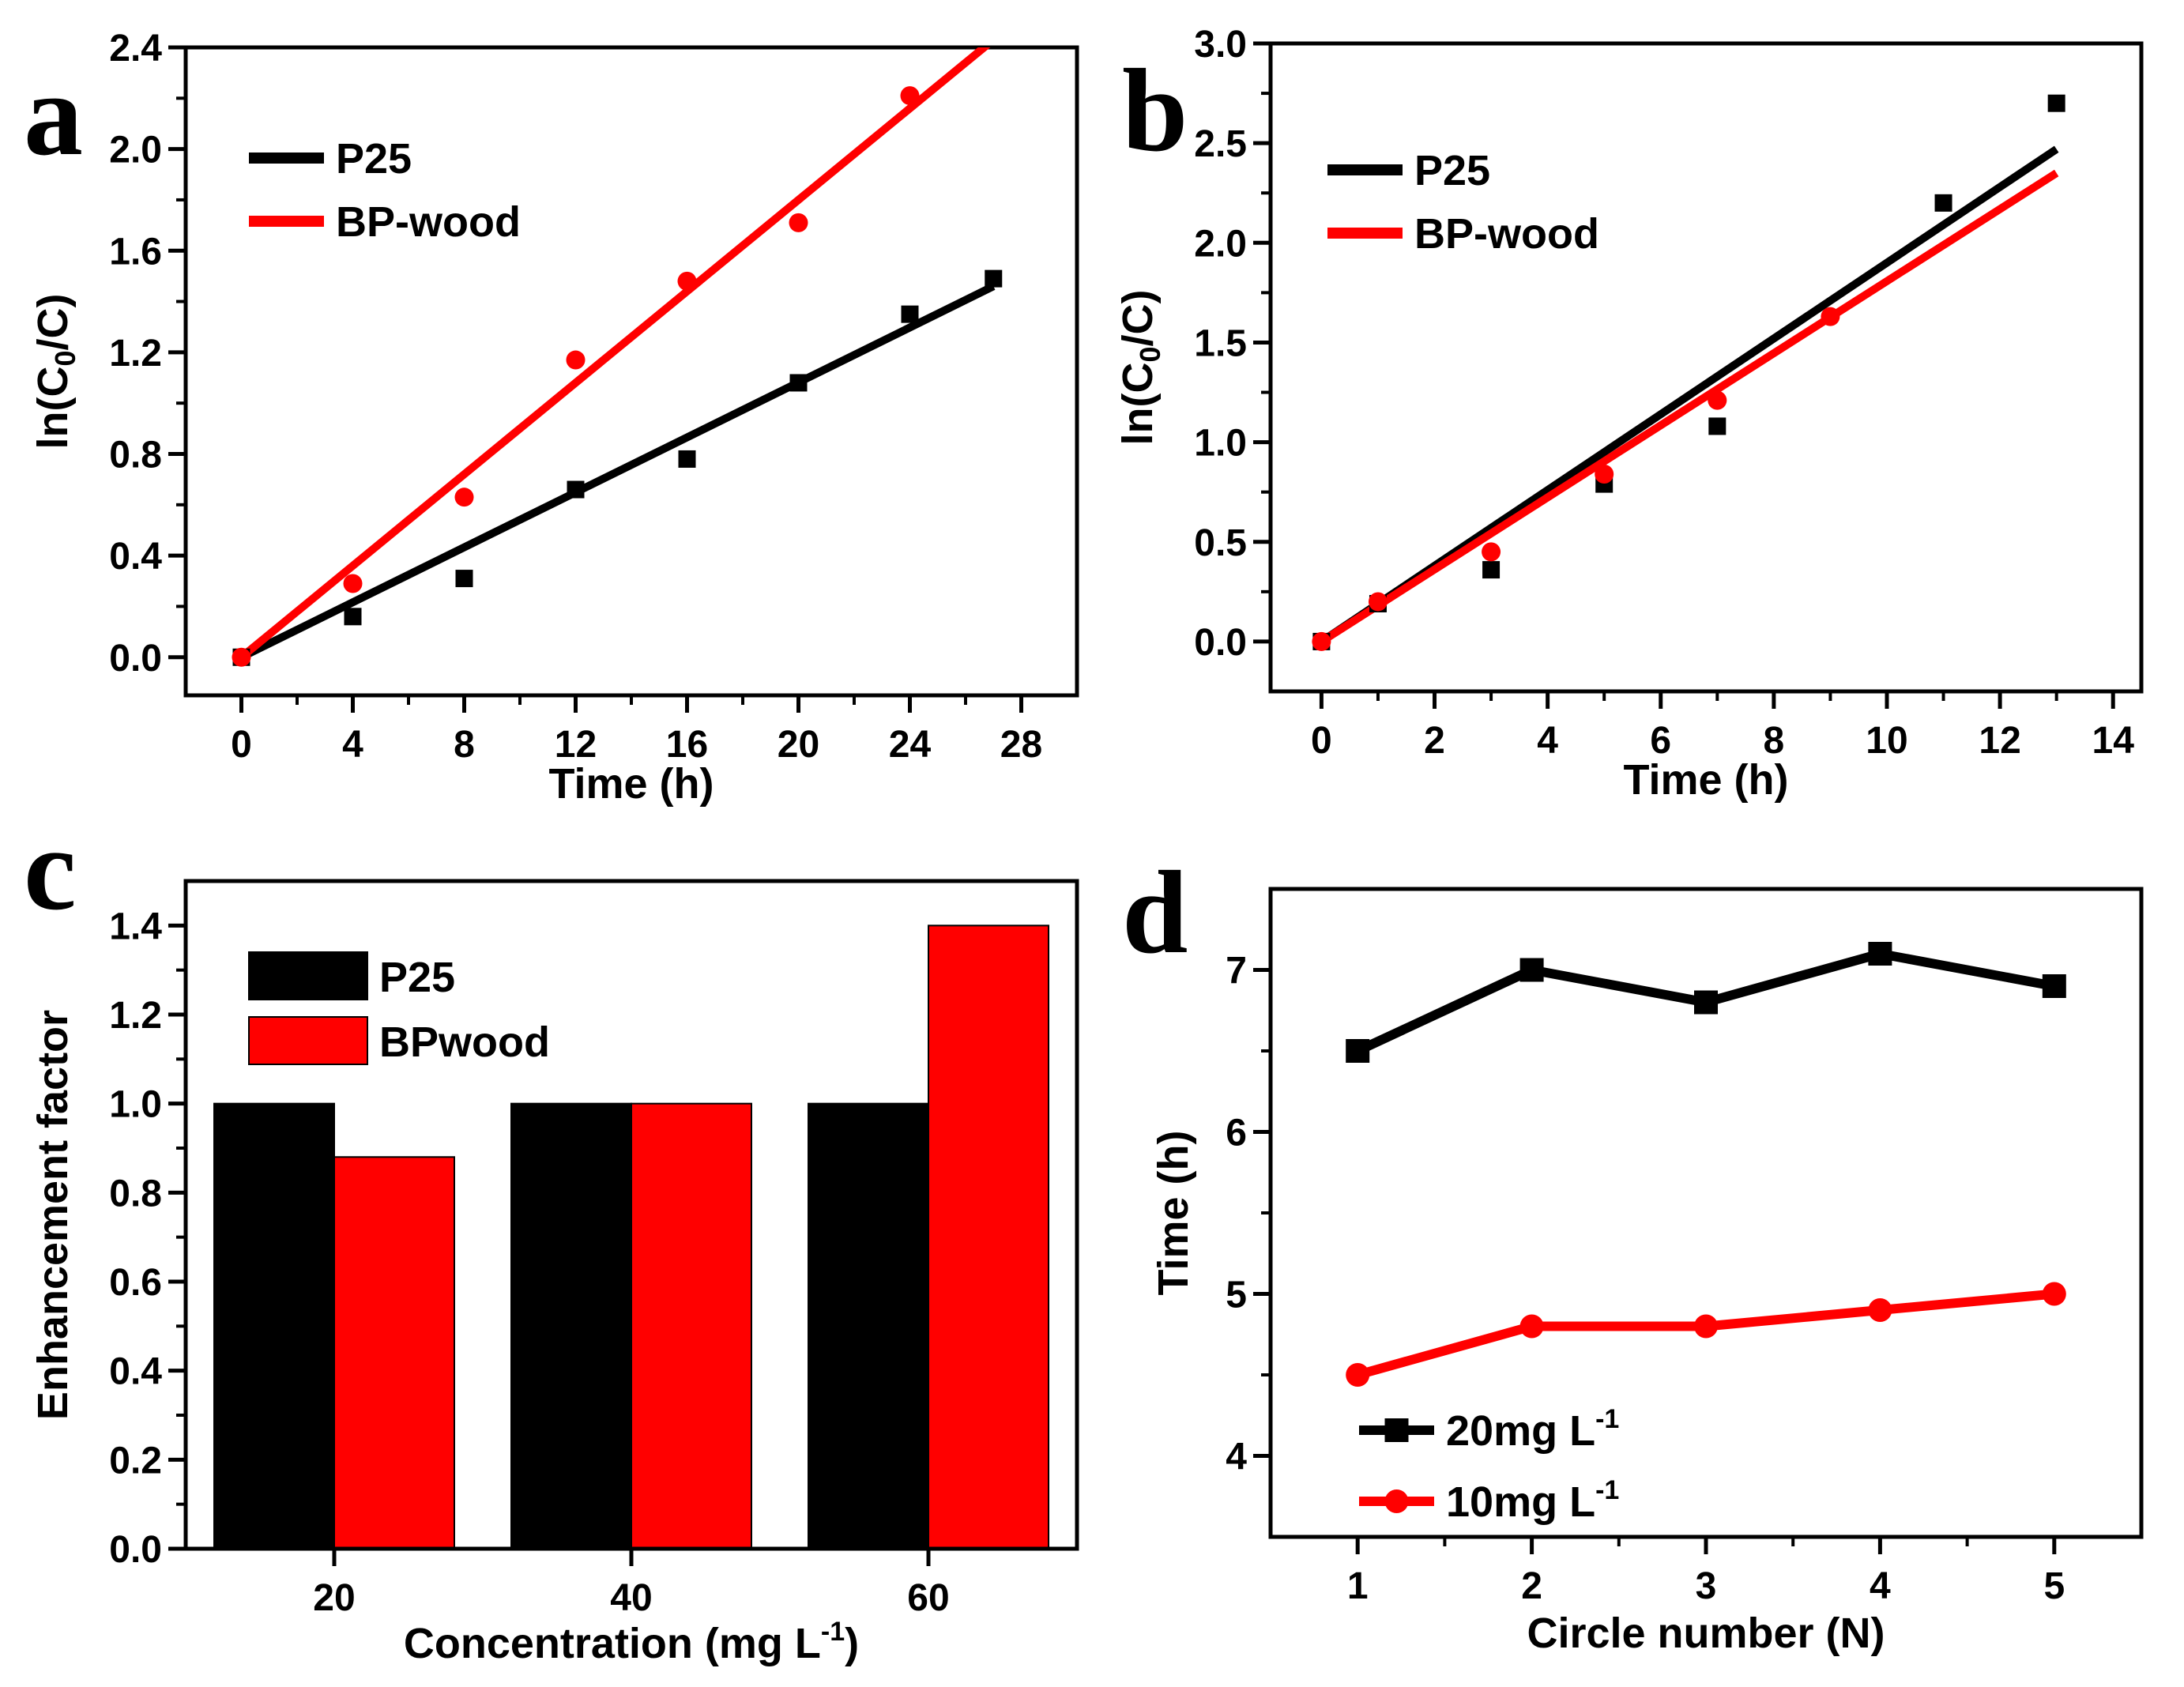  I want to click on legend-swatch-bpwood, so click(308, 1040).